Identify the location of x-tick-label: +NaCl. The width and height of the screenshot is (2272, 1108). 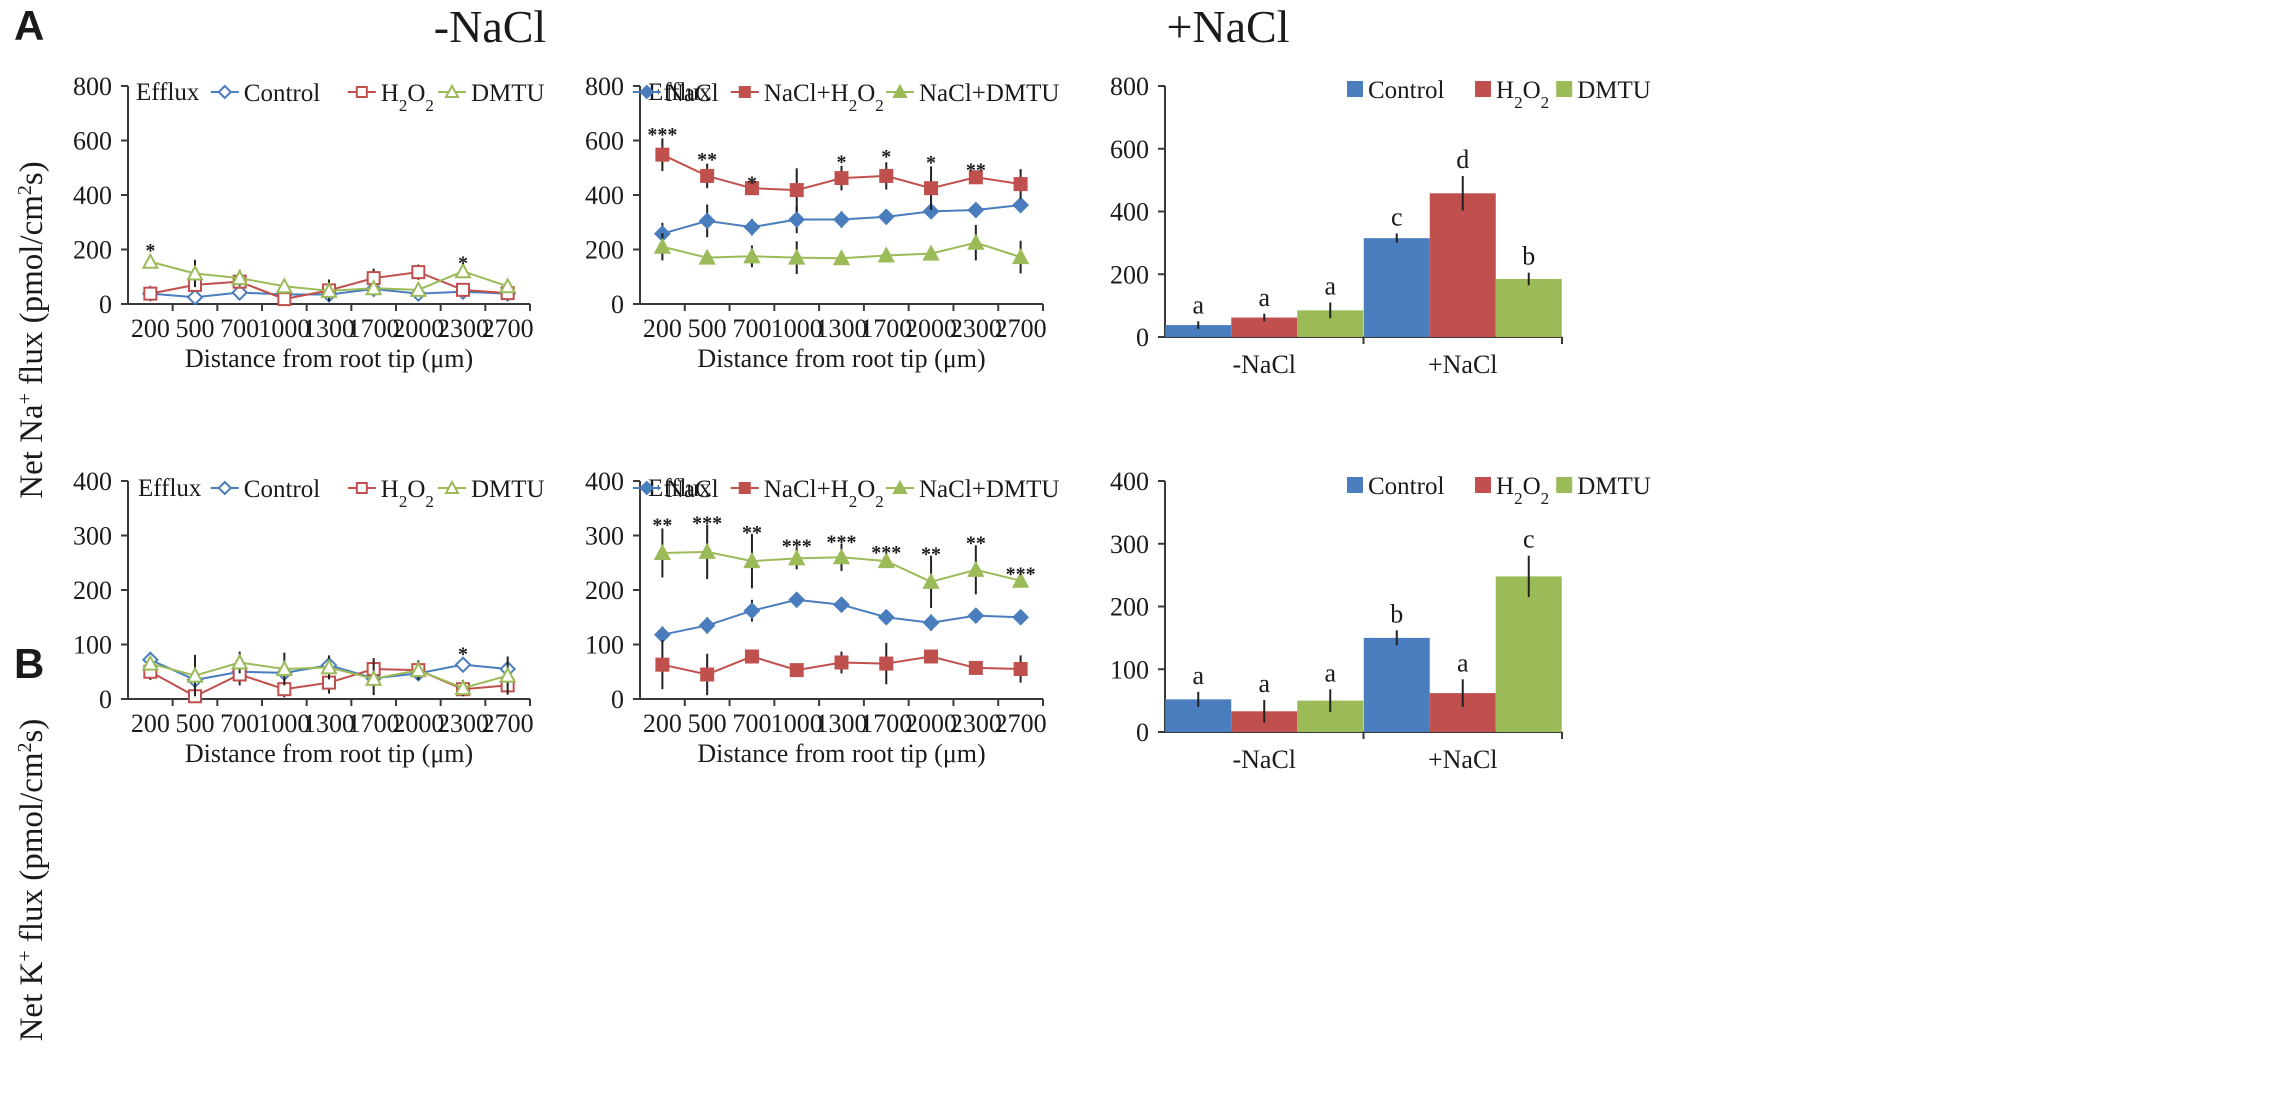
(1463, 759).